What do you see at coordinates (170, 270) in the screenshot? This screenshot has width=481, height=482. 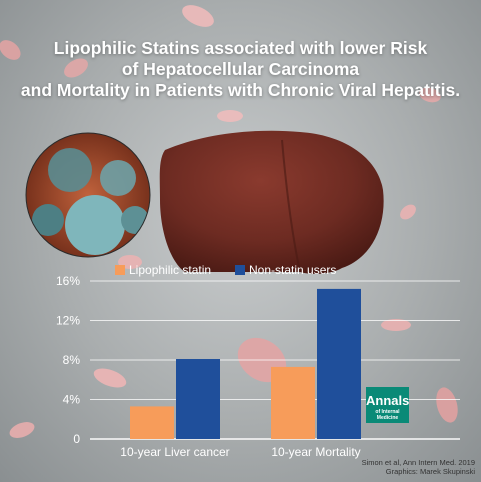 I see `legend-label-lipophilic: Lipophilic statin` at bounding box center [170, 270].